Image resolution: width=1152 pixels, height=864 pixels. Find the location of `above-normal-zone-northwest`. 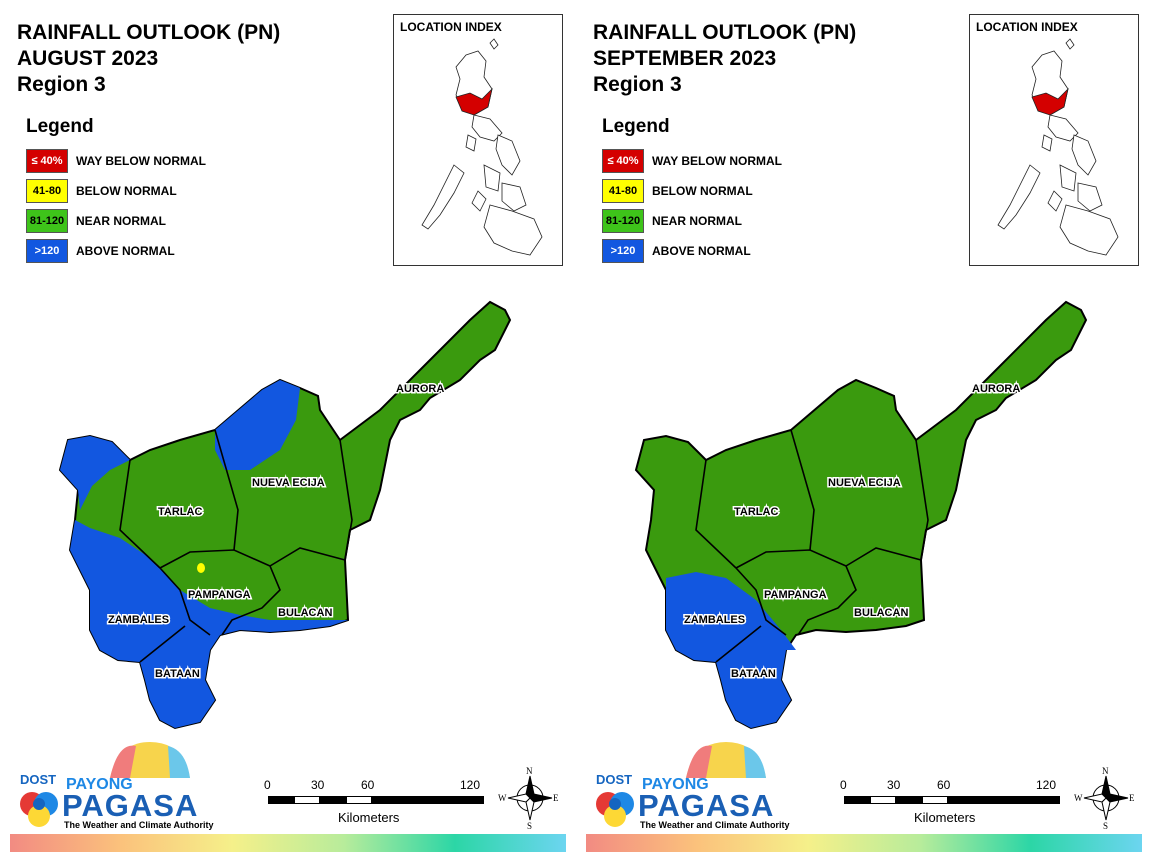

above-normal-zone-northwest is located at coordinates (95, 473).